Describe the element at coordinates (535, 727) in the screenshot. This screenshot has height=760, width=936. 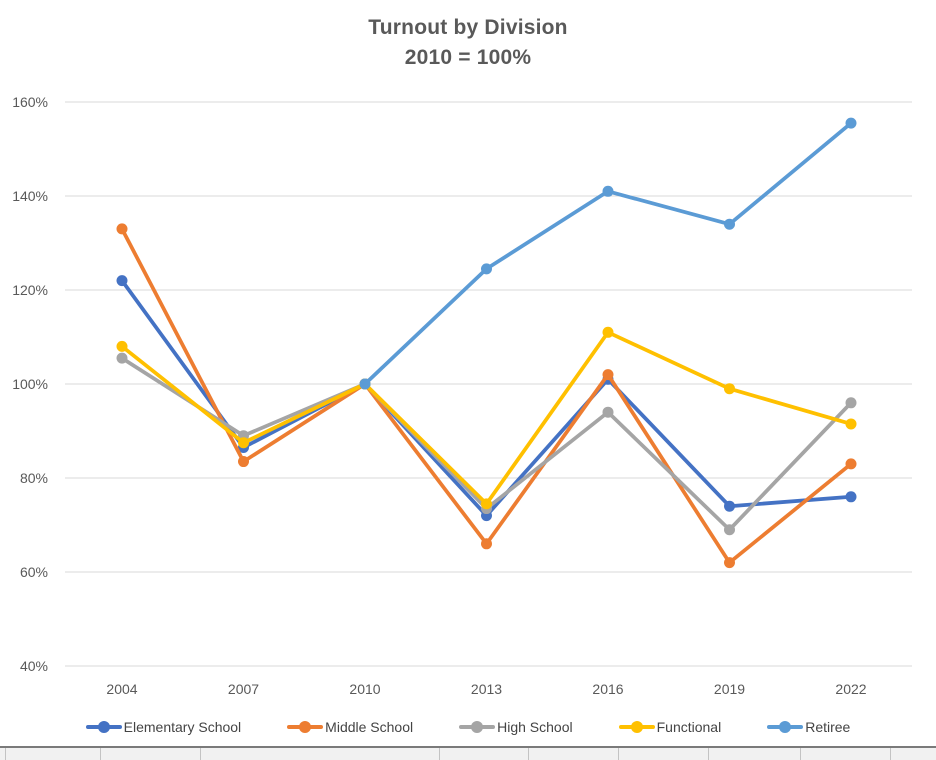
I see `legend-label: High School` at that location.